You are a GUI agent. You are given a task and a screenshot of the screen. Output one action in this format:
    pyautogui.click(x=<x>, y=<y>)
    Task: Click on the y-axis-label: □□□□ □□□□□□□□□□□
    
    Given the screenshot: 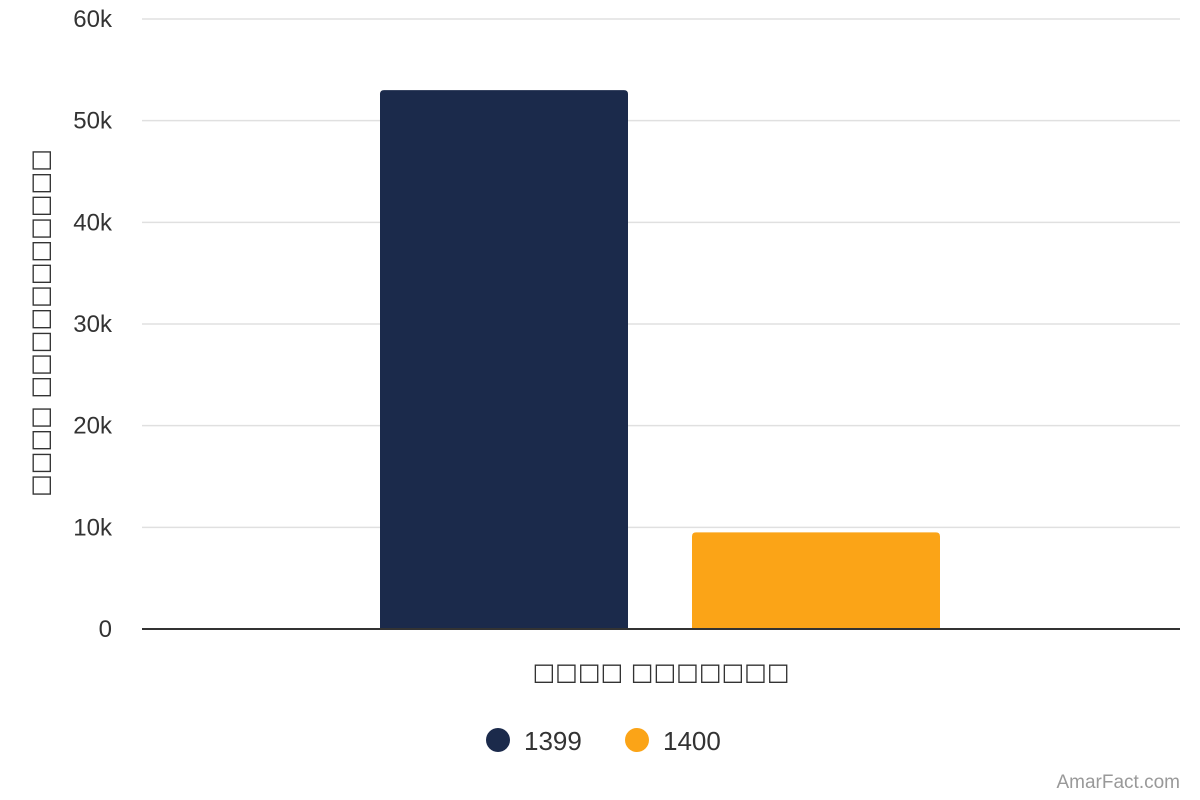 What is the action you would take?
    pyautogui.click(x=40, y=323)
    